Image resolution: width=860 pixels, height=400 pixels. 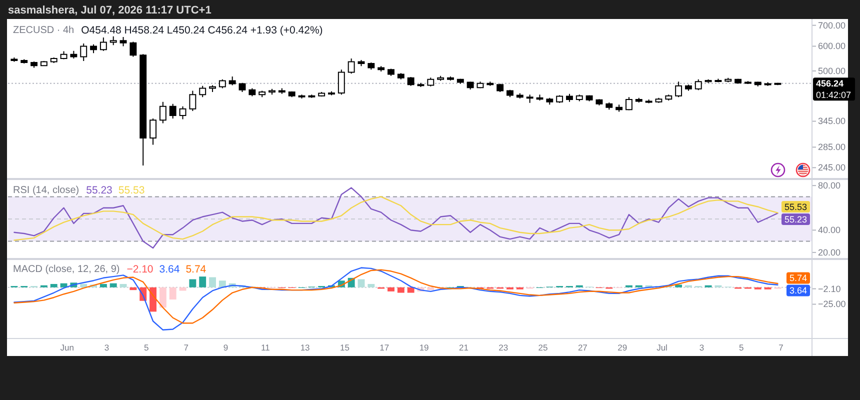 I want to click on x-tick-label: 9, so click(x=225, y=347).